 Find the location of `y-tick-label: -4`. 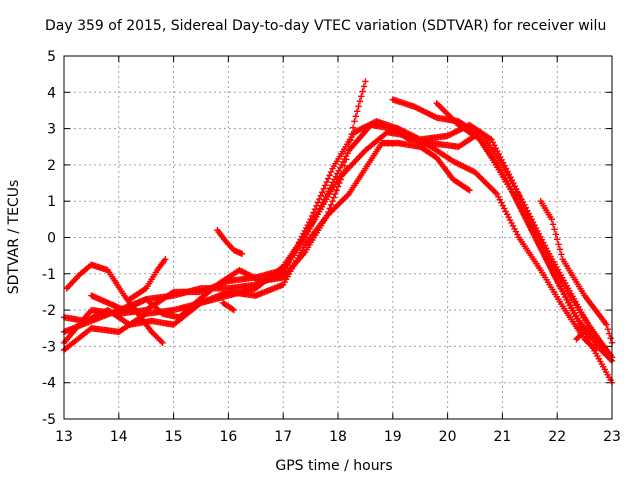

y-tick-label: -4 is located at coordinates (49, 384).